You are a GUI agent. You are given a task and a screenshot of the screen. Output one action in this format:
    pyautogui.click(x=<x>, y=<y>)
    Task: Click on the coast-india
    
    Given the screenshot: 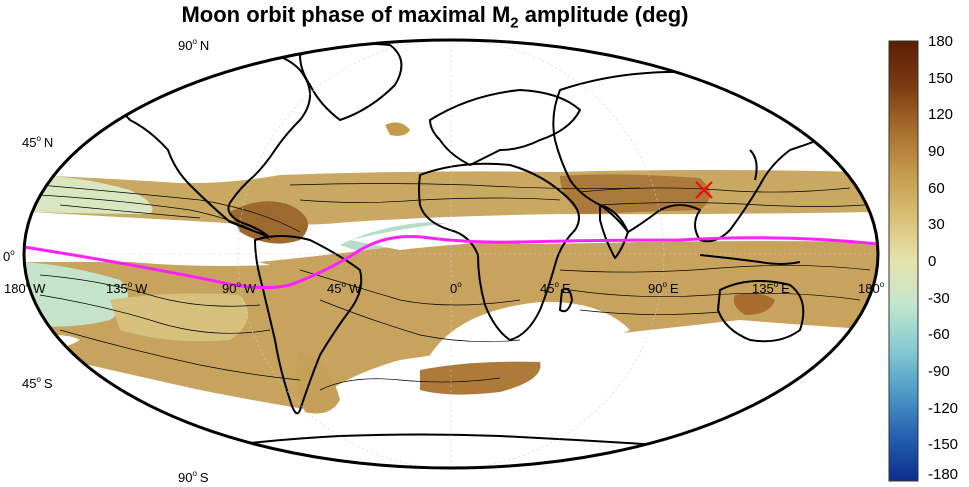 What is the action you would take?
    pyautogui.click(x=614, y=231)
    